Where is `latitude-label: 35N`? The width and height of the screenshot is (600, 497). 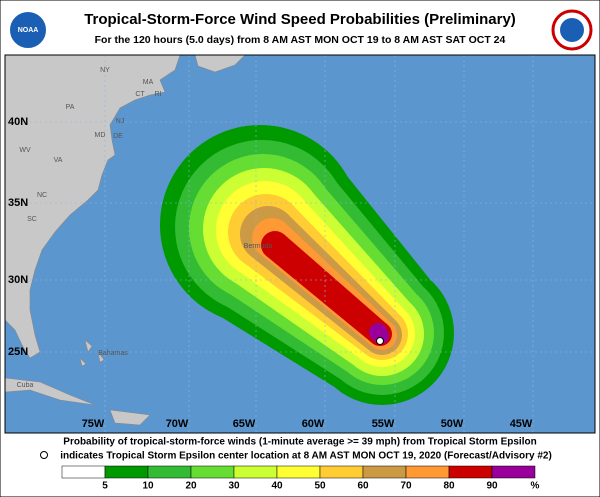
latitude-label: 35N is located at coordinates (18, 203).